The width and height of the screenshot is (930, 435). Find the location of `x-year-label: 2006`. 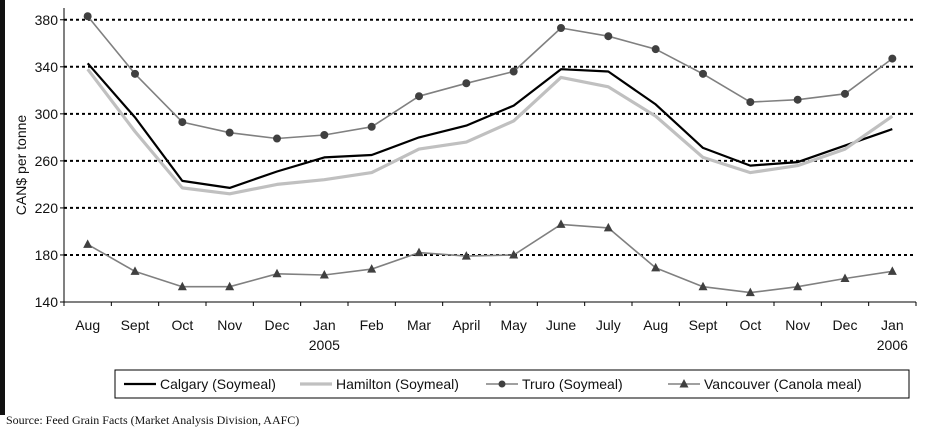

x-year-label: 2006 is located at coordinates (892, 345).